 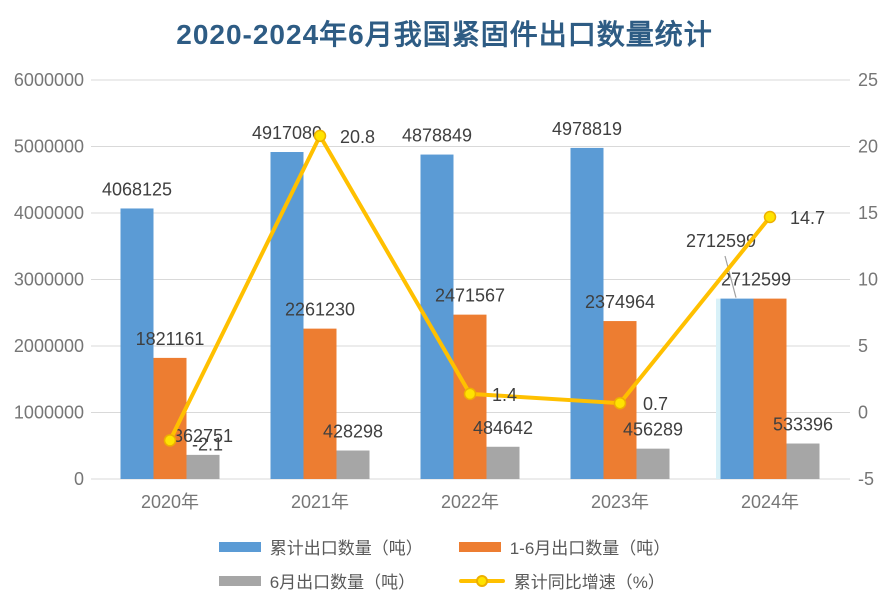 I want to click on x-axis-label-2021年: 2021年, so click(x=320, y=502).